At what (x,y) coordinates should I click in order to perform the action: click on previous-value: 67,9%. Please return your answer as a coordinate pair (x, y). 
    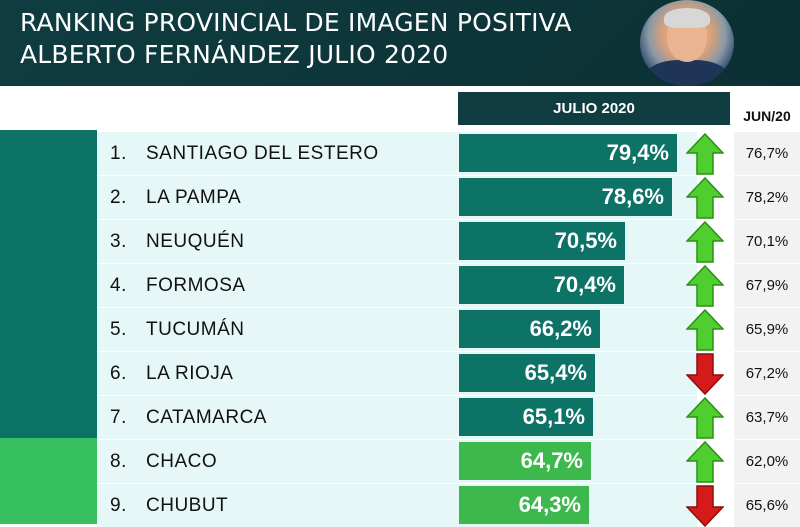
    Looking at the image, I should click on (767, 285).